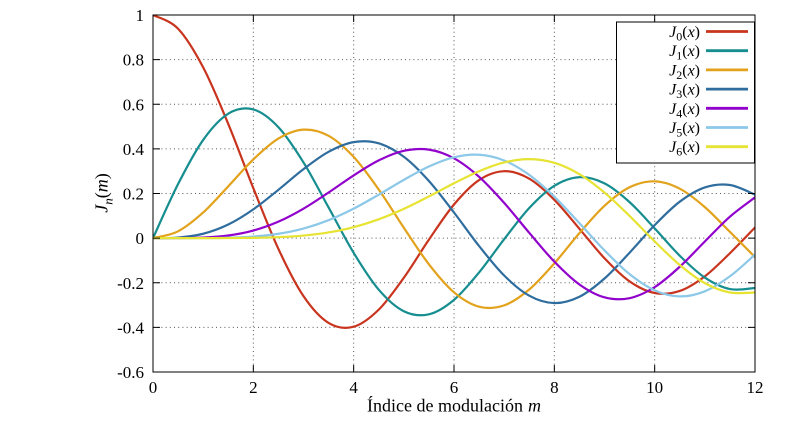 Image resolution: width=794 pixels, height=429 pixels. Describe the element at coordinates (684, 111) in the screenshot. I see `legend-label: J4(x)` at that location.